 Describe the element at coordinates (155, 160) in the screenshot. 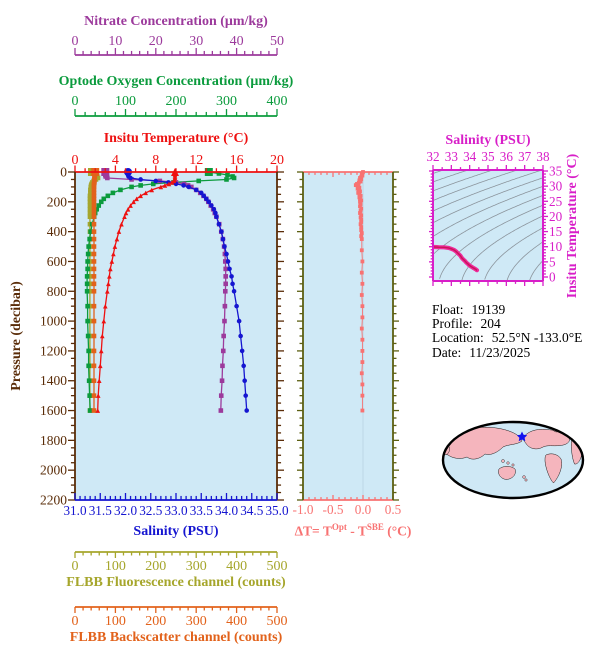

I see `tick-label: 8` at that location.